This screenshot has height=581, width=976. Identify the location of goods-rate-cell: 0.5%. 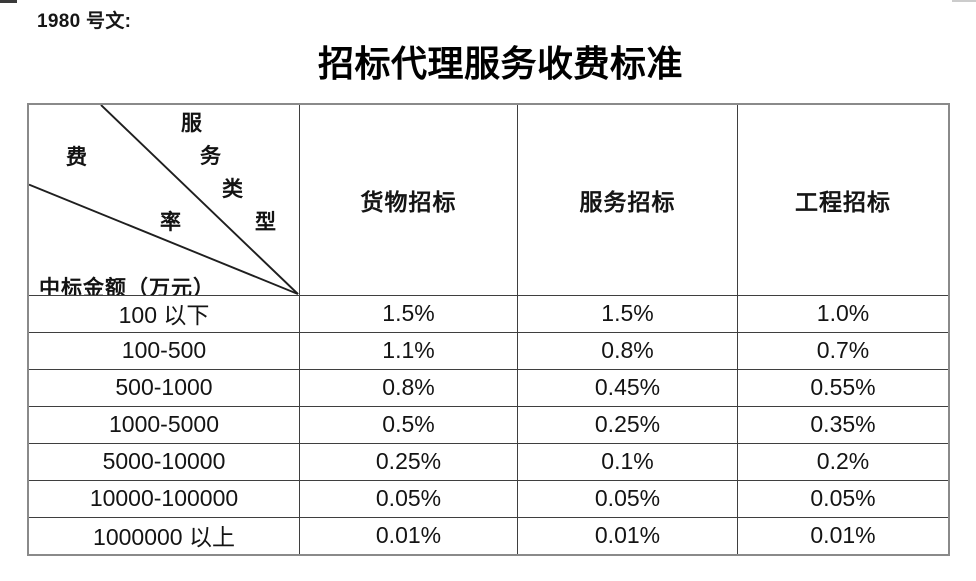
(408, 425).